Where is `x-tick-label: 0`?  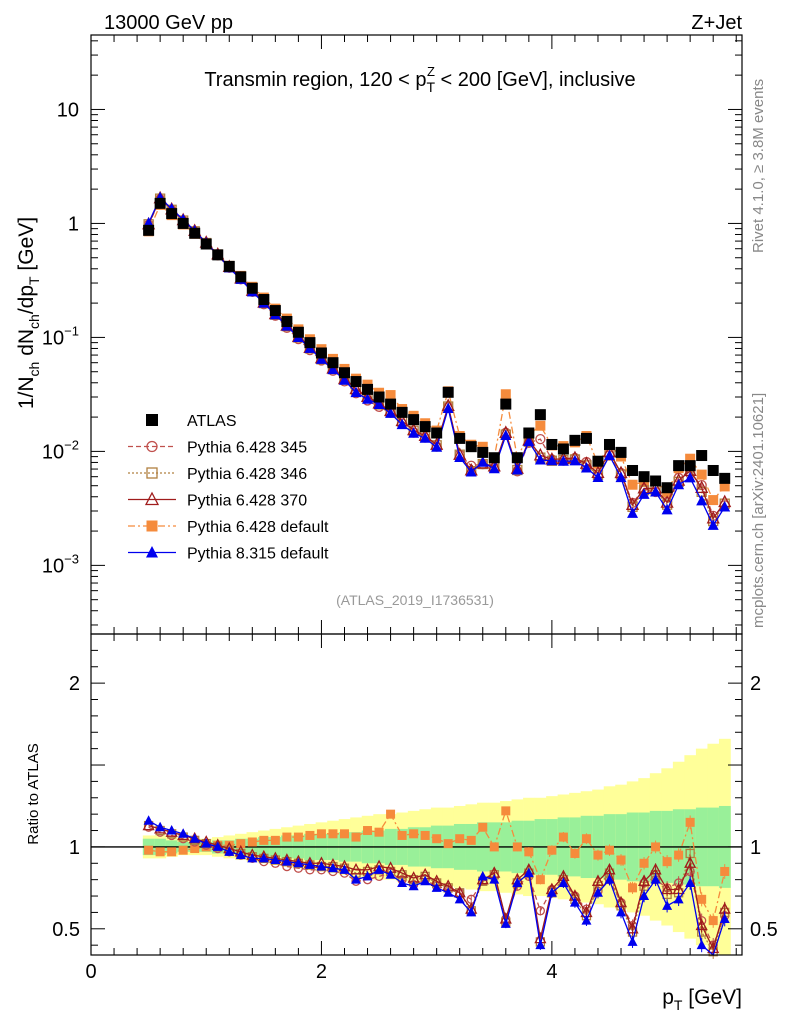 x-tick-label: 0 is located at coordinates (90, 972).